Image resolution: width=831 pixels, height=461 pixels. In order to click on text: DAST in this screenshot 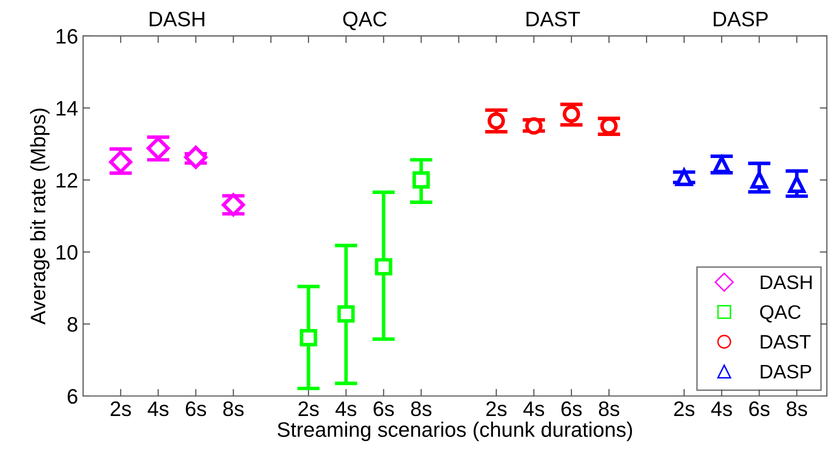, I will do `click(553, 19)`.